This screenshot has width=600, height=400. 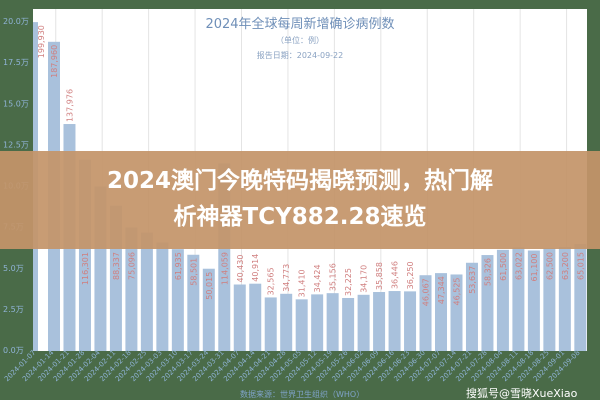 What do you see at coordinates (240, 268) in the screenshot?
I see `data-label: 40,430` at bounding box center [240, 268].